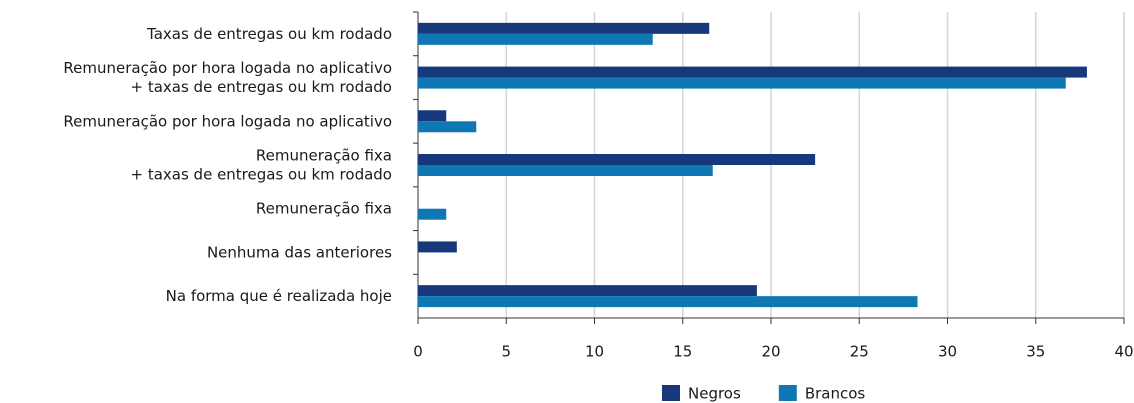  What do you see at coordinates (299, 252) in the screenshot?
I see `y-tick-label: Nenhuma das anteriores` at bounding box center [299, 252].